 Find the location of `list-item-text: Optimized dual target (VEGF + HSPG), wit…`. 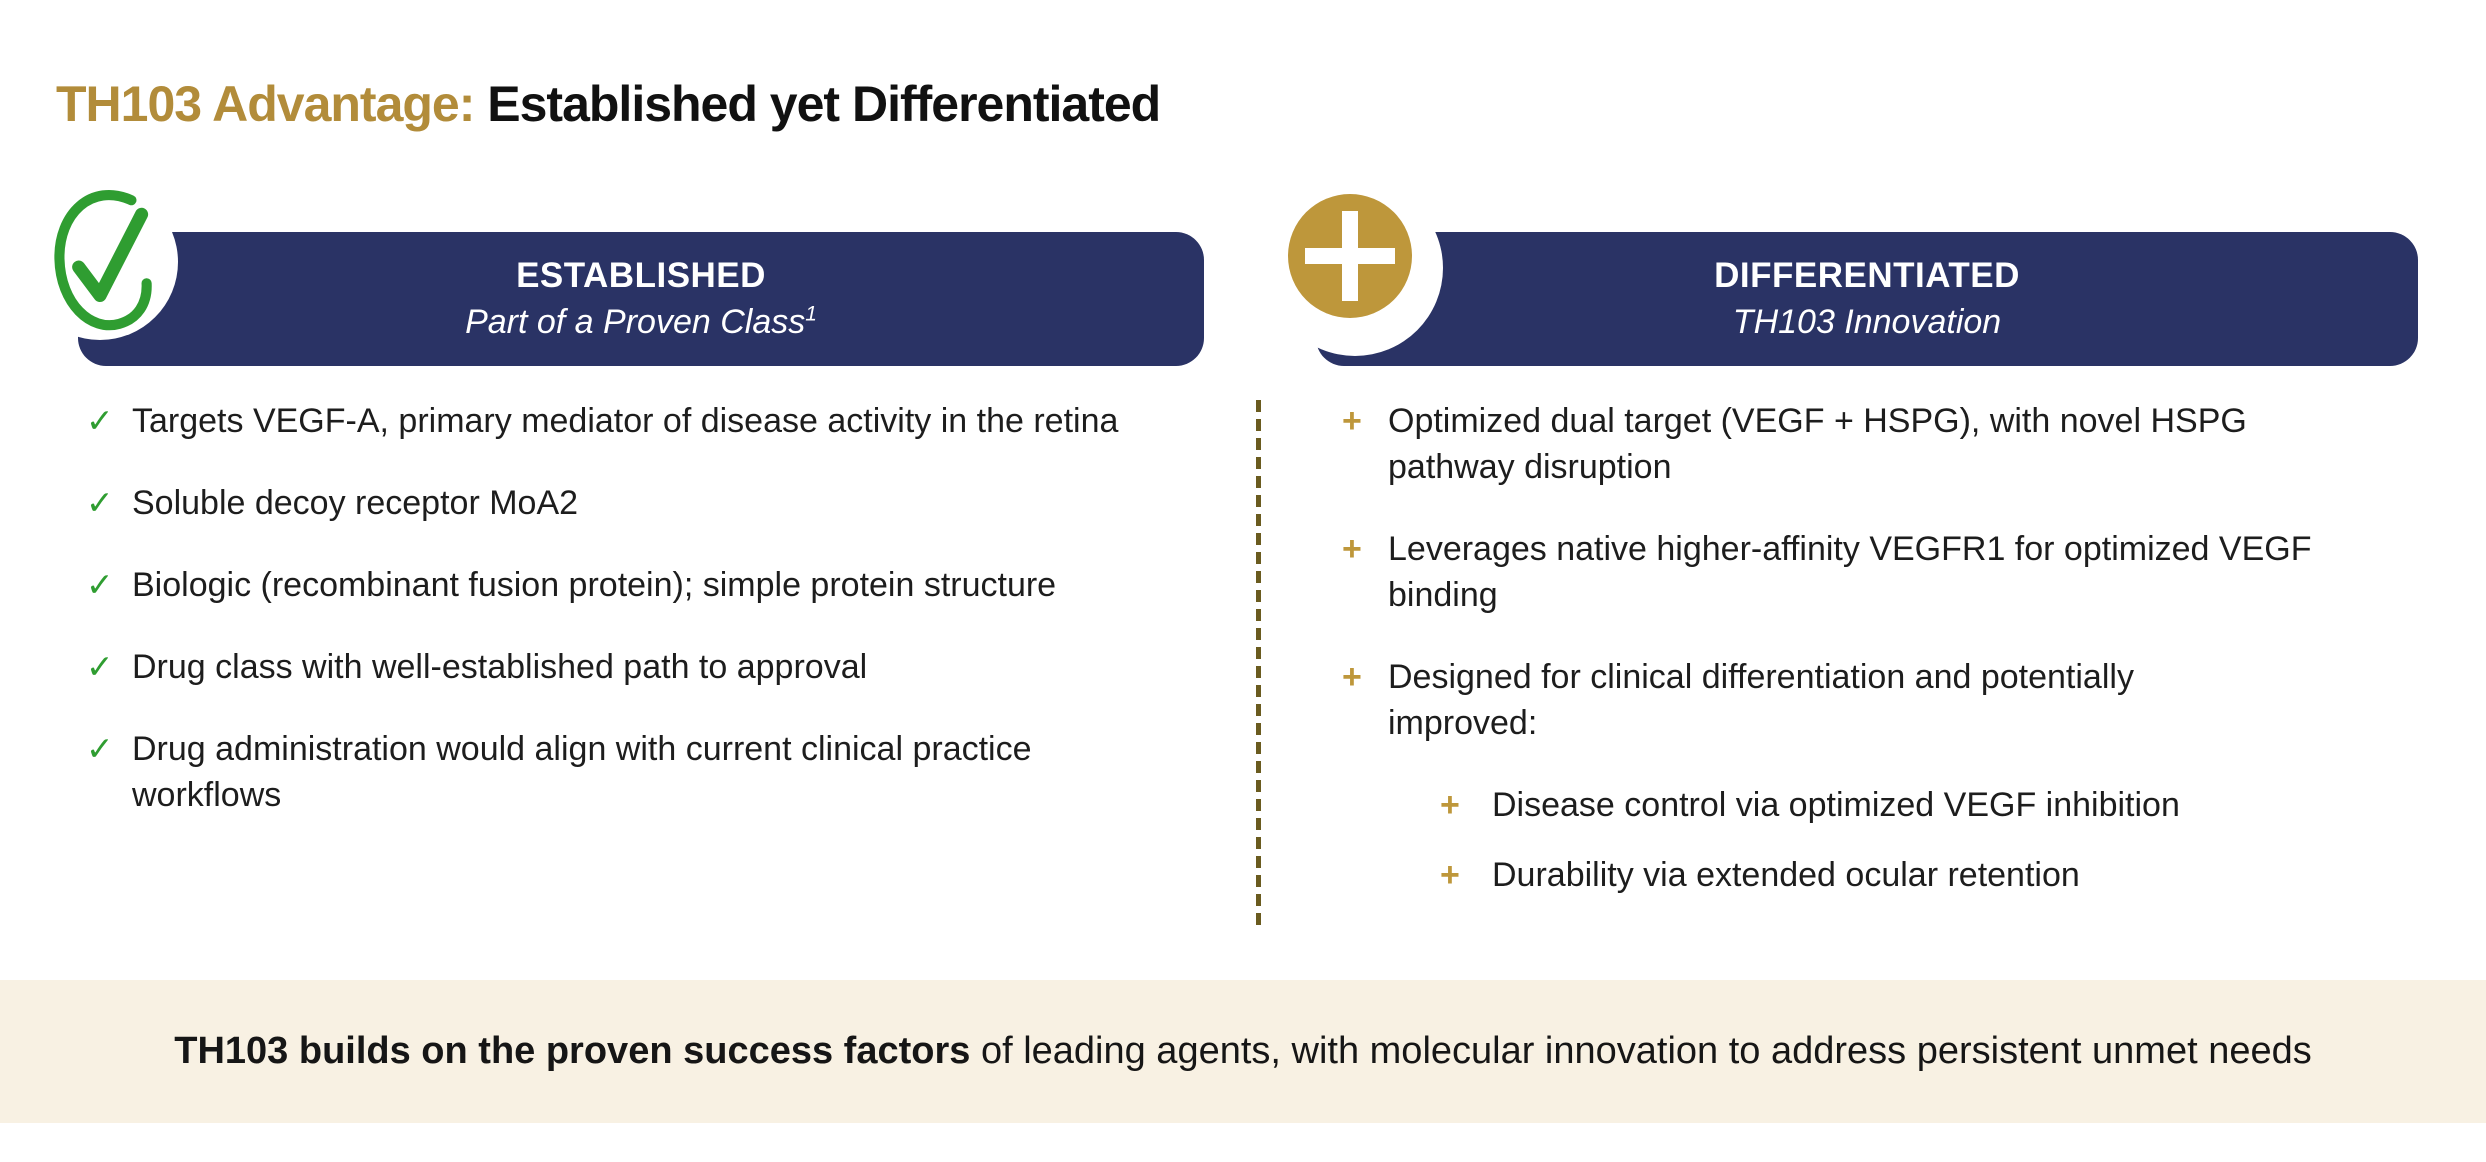

list-item-text: Optimized dual target (VEGF + HSPG), wit… is located at coordinates (1817, 444).